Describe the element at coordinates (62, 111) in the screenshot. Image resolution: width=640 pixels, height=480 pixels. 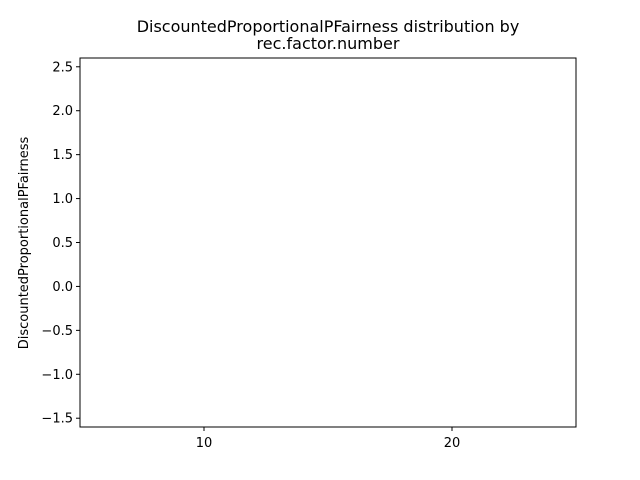
I see `y-tick-label: 2.0` at that location.